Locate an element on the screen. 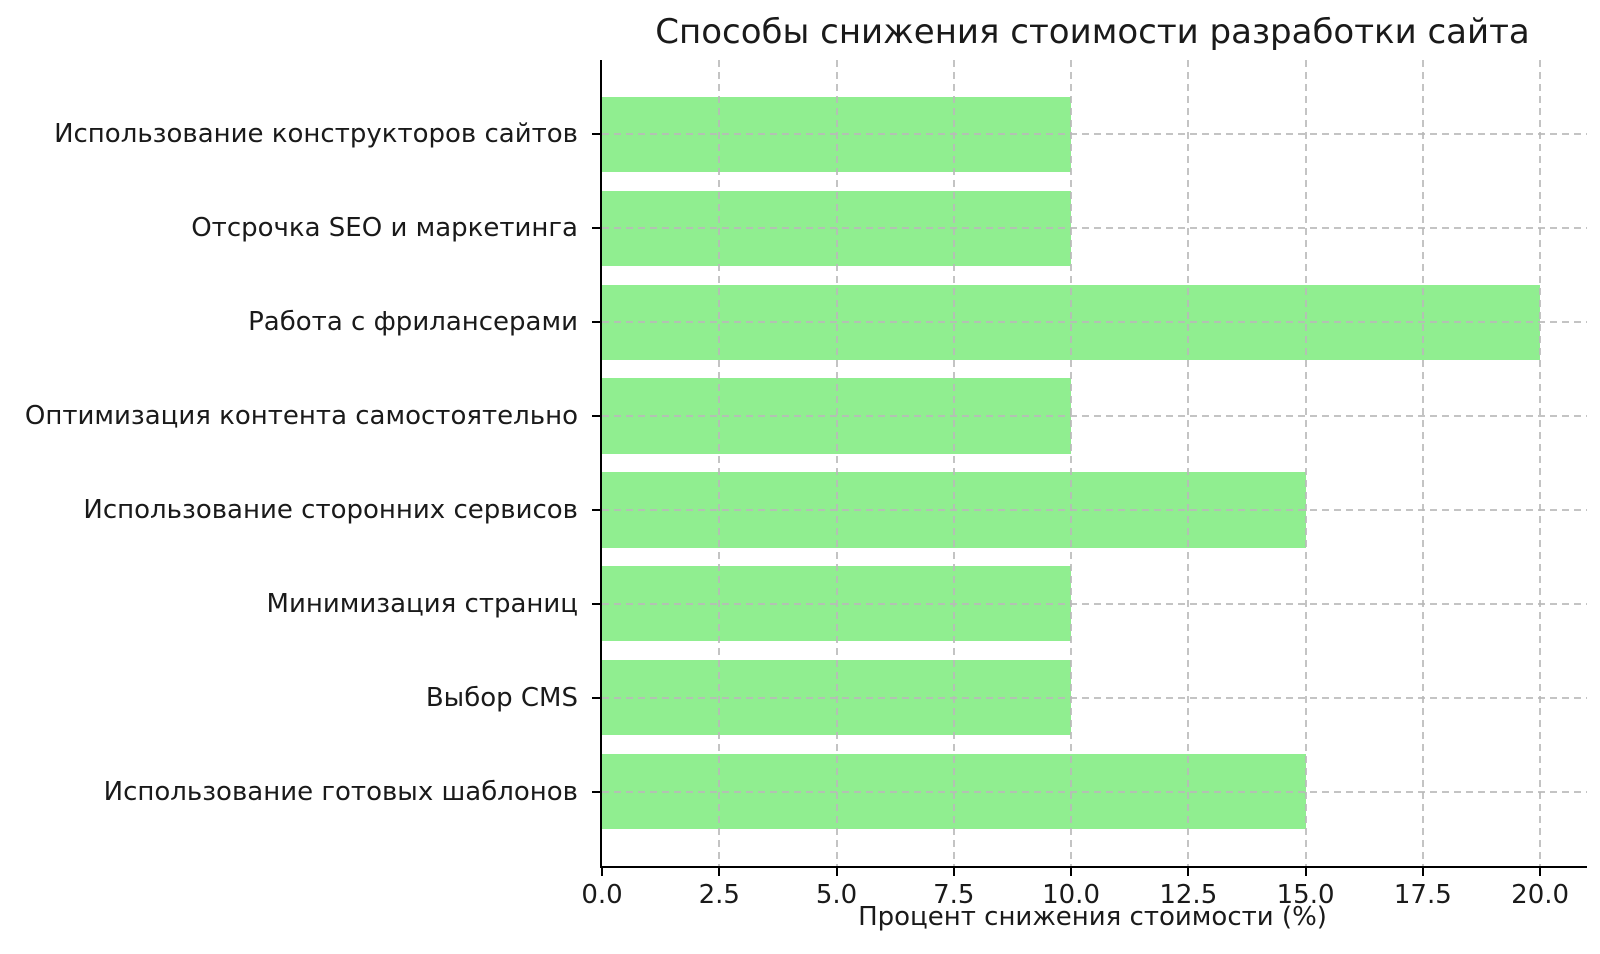 The image size is (1600, 954). x-tick-label: 15.0 is located at coordinates (1305, 895).